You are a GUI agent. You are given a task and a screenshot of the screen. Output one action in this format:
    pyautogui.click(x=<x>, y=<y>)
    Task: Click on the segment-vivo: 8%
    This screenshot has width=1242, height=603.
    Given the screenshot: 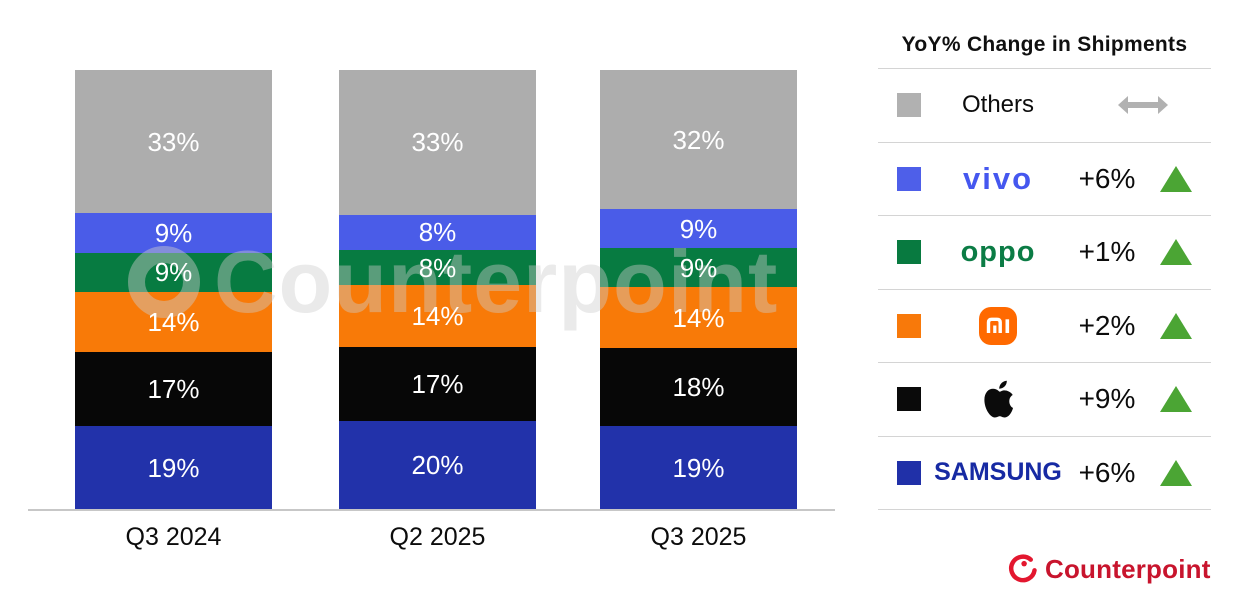 What is the action you would take?
    pyautogui.click(x=437, y=232)
    